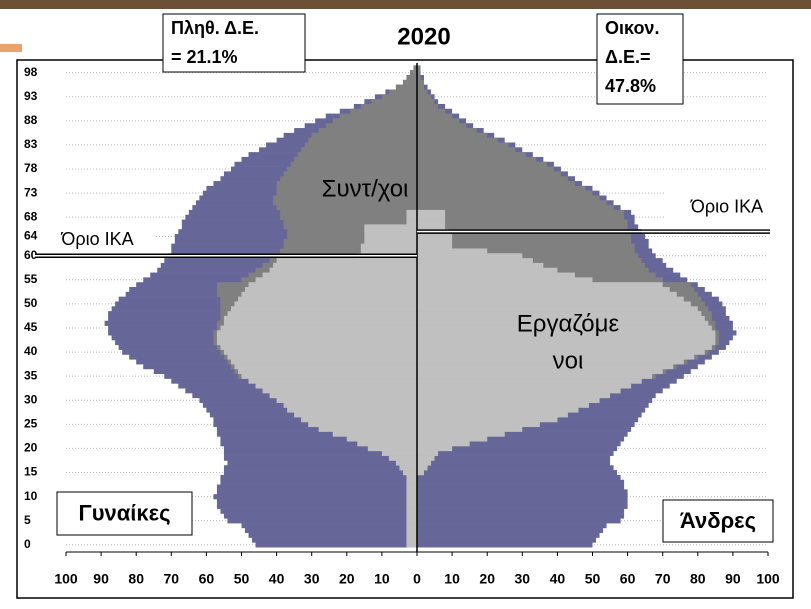  What do you see at coordinates (31, 399) in the screenshot?
I see `y-tick-label: 30` at bounding box center [31, 399].